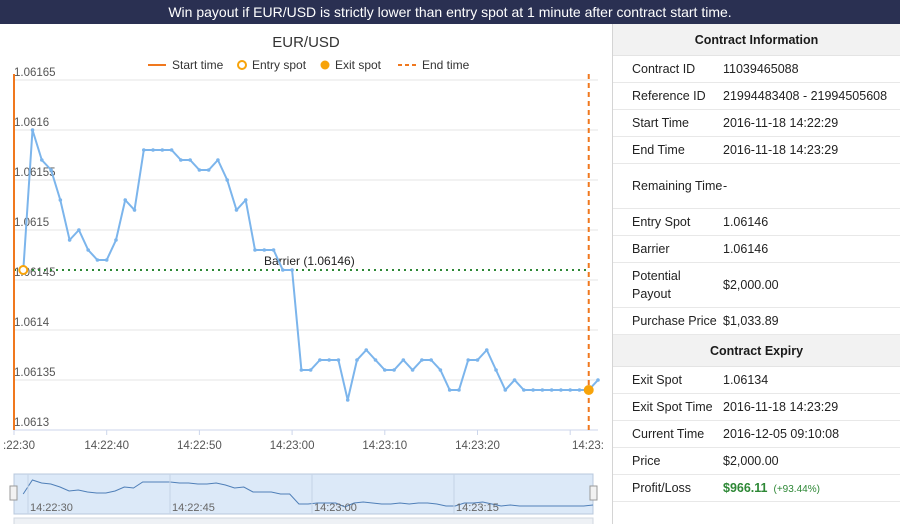 The image size is (900, 524). Describe the element at coordinates (751, 461) in the screenshot. I see `price-value: $2,000.00` at that location.